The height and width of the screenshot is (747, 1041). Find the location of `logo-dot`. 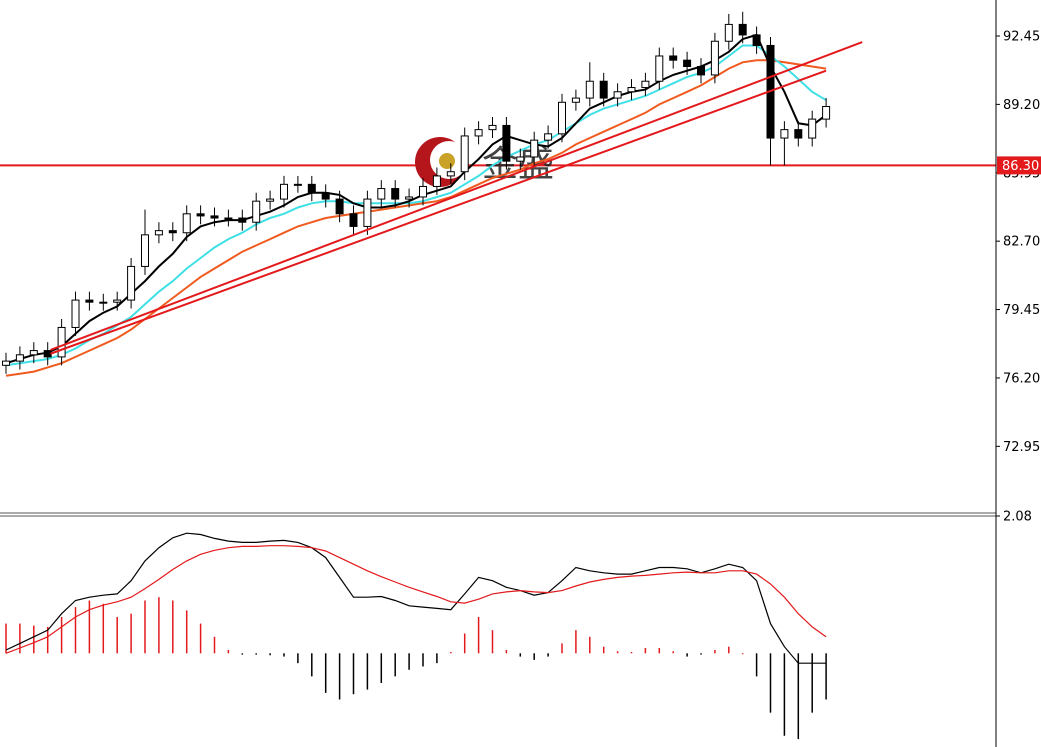

logo-dot is located at coordinates (447, 161).